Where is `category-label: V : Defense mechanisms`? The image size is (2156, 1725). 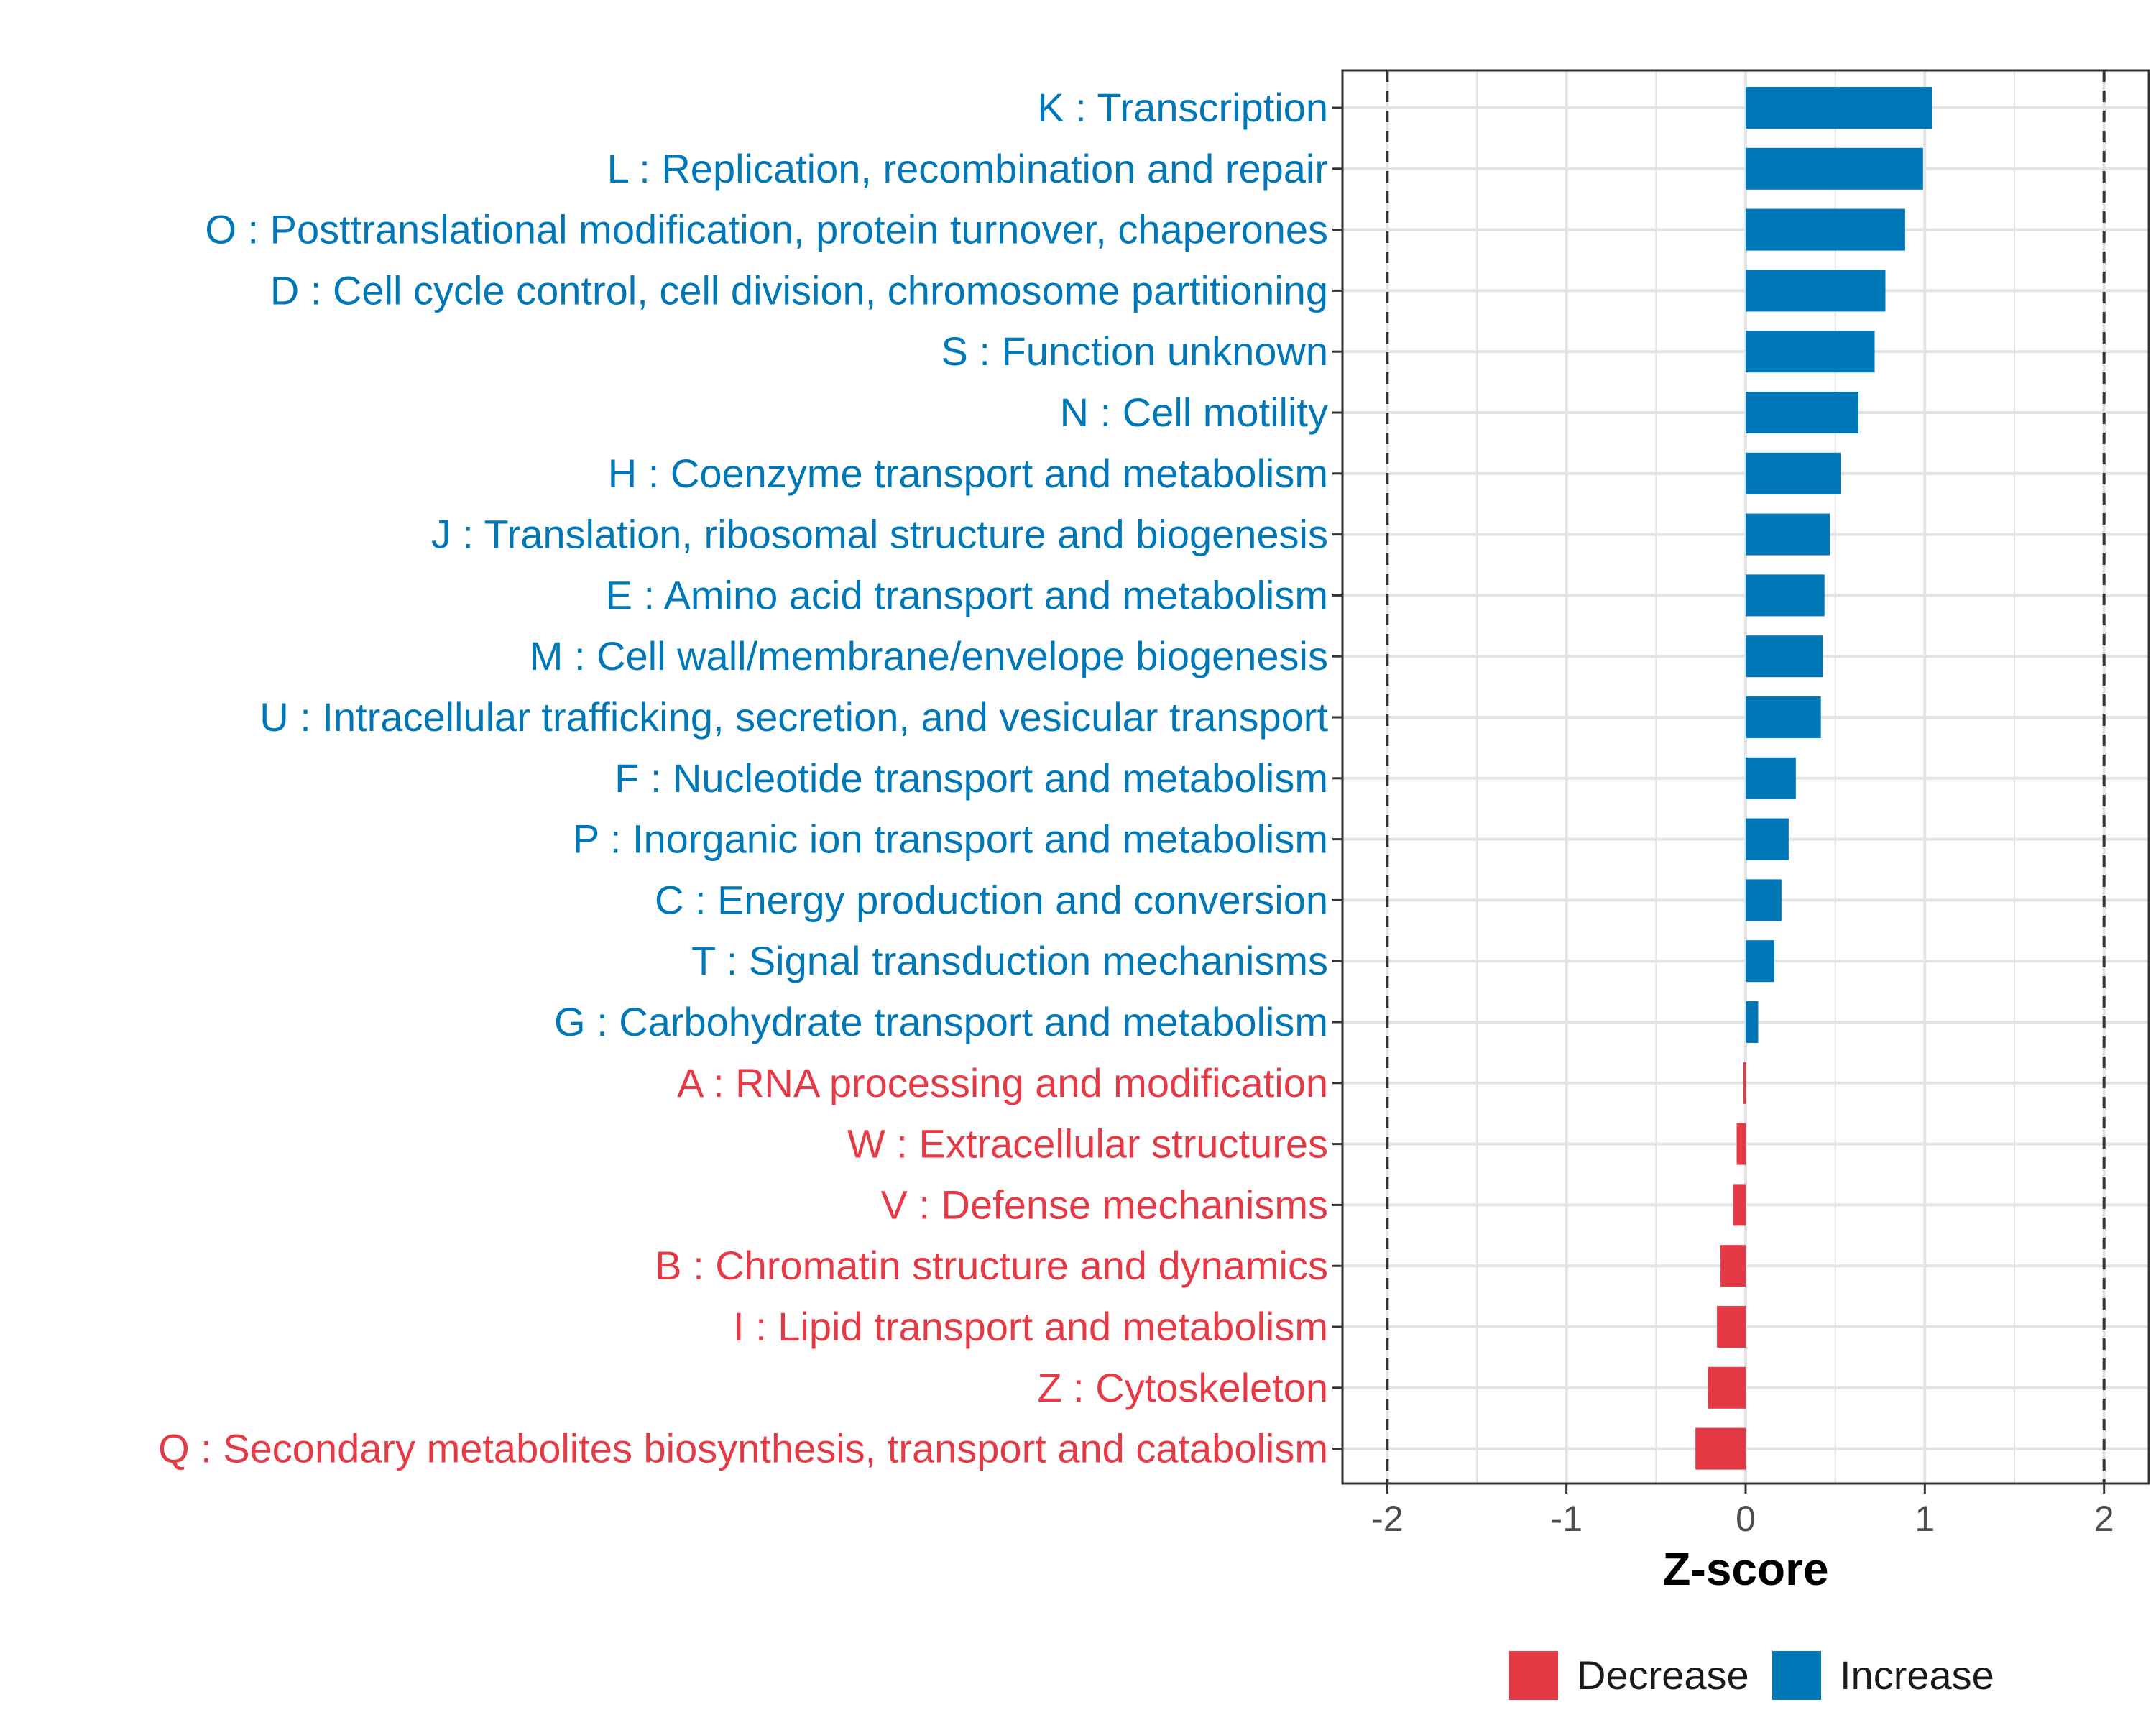
category-label: V : Defense mechanisms is located at coordinates (1104, 1204).